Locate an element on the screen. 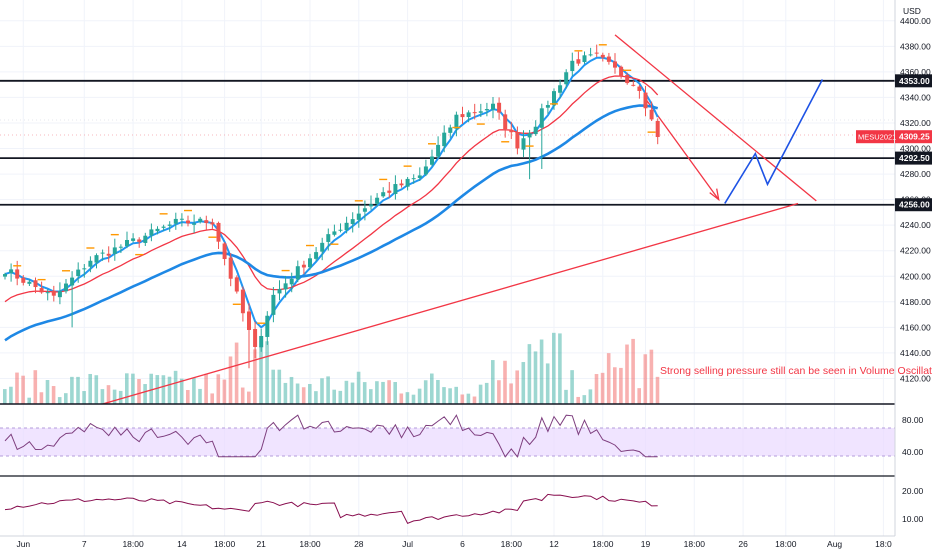  time-tick-label: Jul is located at coordinates (407, 544).